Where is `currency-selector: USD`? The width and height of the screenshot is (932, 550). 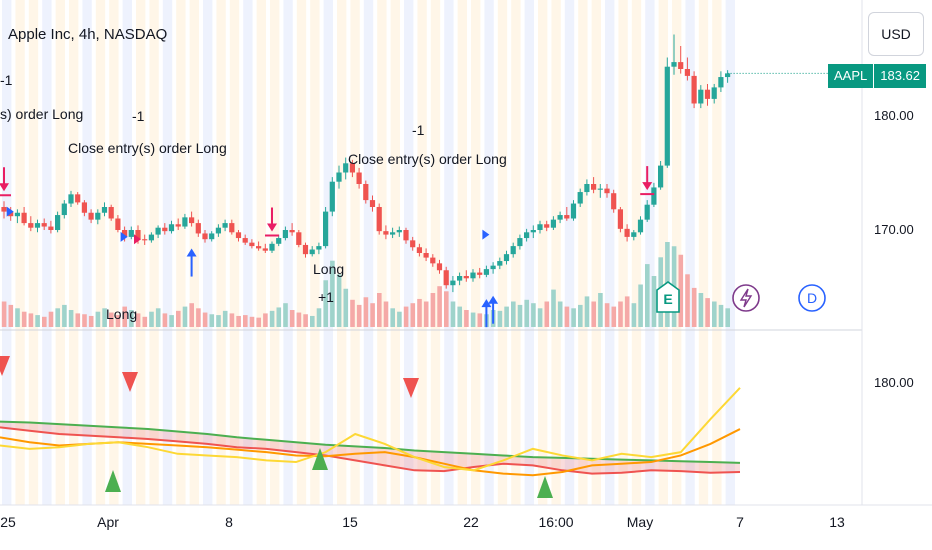
currency-selector: USD is located at coordinates (896, 34).